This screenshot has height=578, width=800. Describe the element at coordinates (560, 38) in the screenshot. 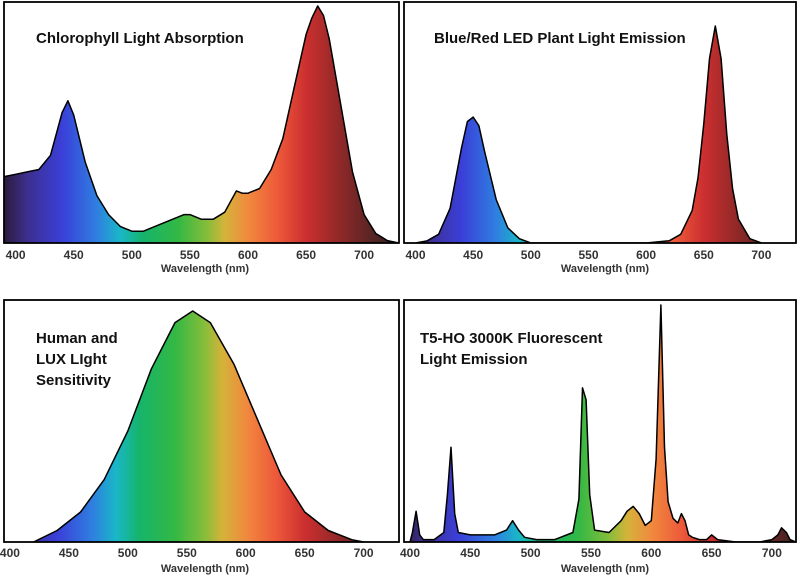

I see `chart-title: Blue/Red LED Plant Light Emission` at that location.